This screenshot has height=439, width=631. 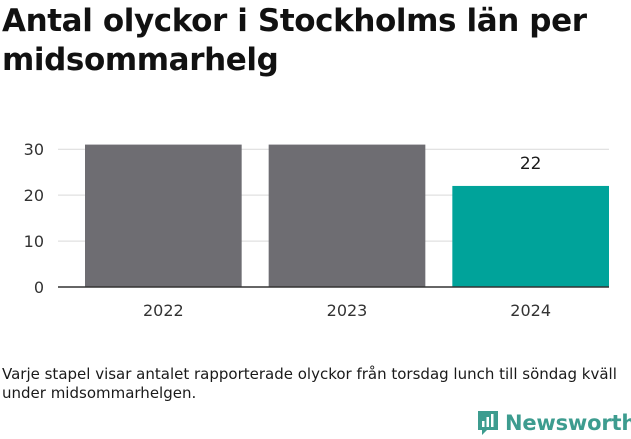 What do you see at coordinates (488, 423) in the screenshot?
I see `newsworthy-chart-icon` at bounding box center [488, 423].